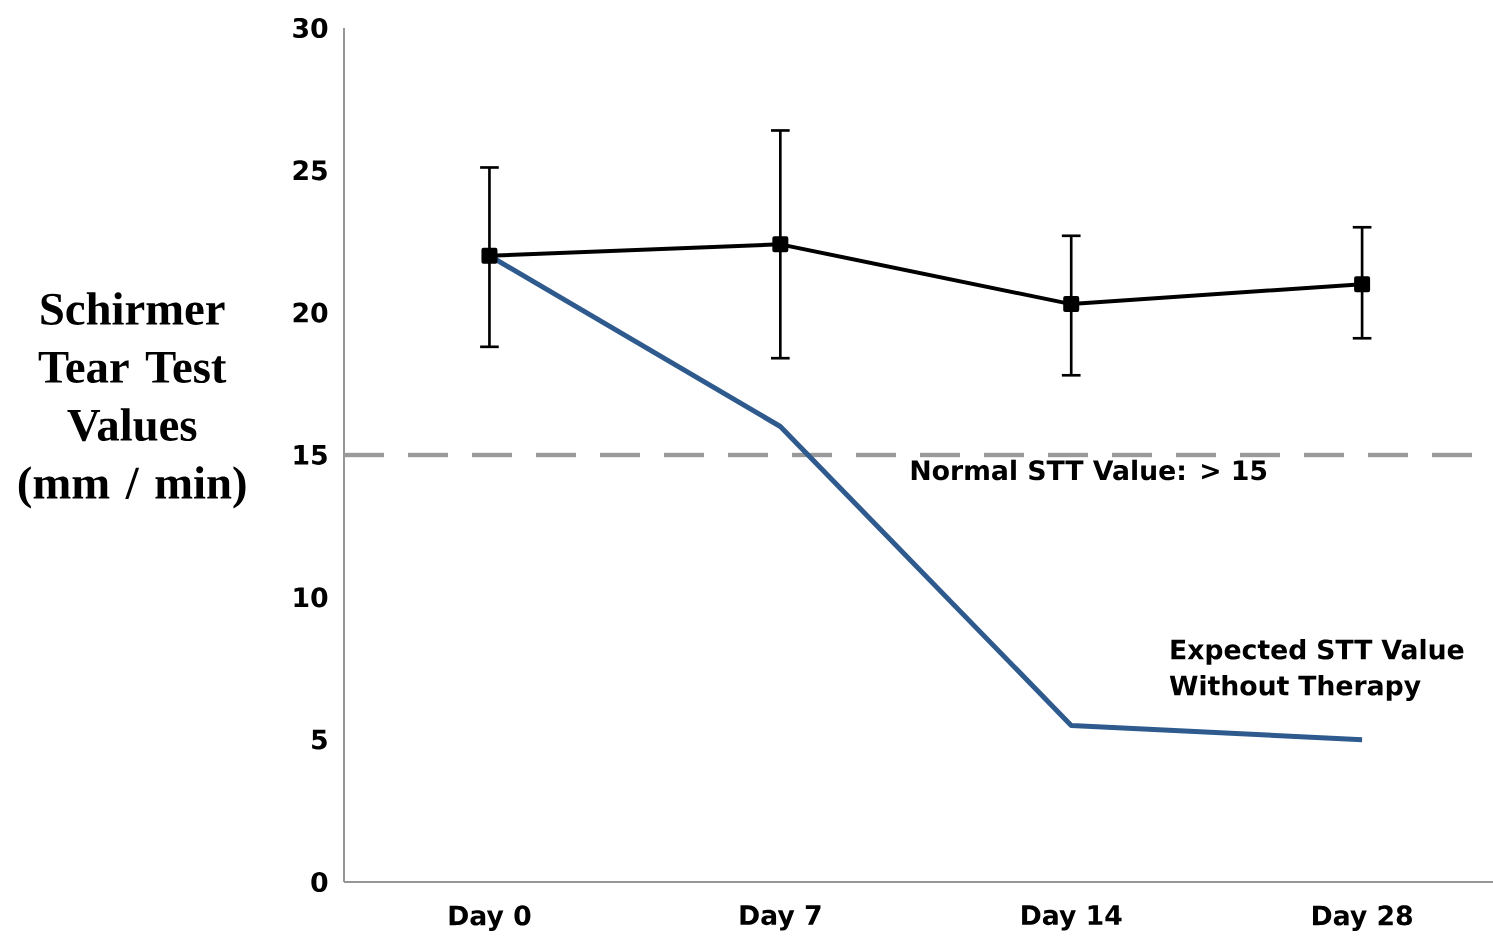 The image size is (1493, 949). What do you see at coordinates (1089, 470) in the screenshot?
I see `ref-line-label: Normal STT Value: > 15` at bounding box center [1089, 470].